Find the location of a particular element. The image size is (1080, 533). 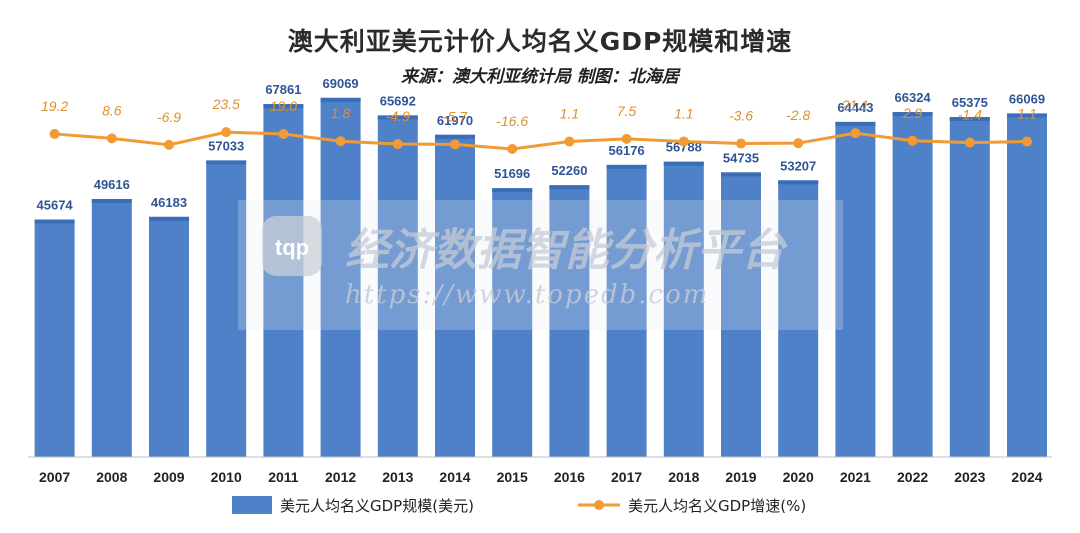

bar-data-label: 46183 is located at coordinates (169, 202).